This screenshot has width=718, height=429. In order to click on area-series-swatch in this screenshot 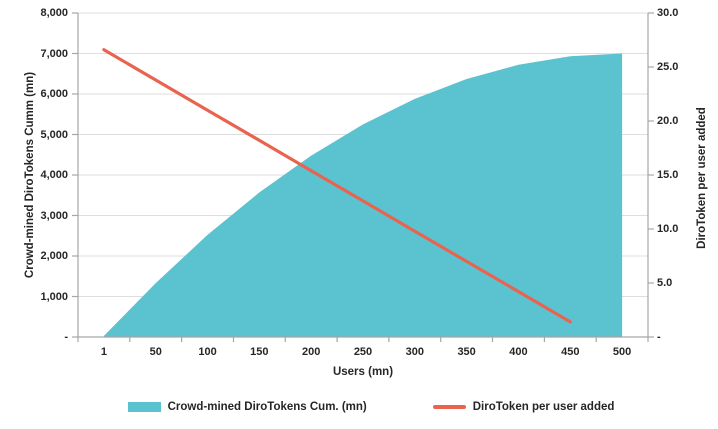, I will do `click(144, 407)`.